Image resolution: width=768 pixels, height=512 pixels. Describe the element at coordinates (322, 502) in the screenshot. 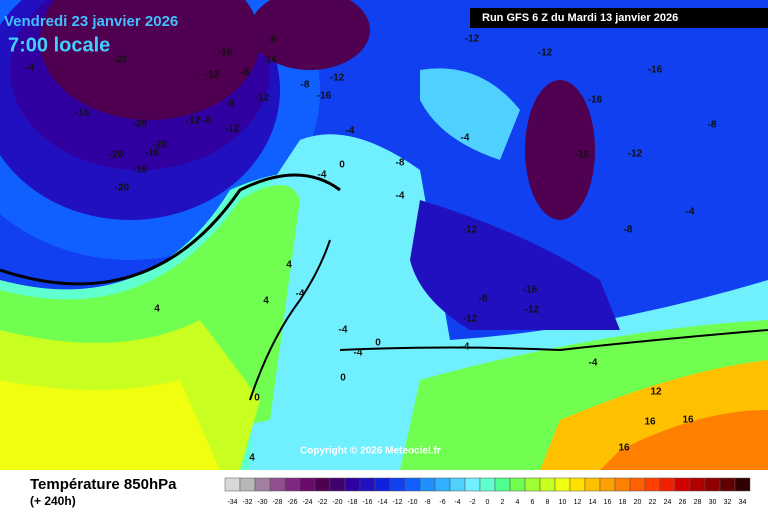

I see `legend-tick: -22` at that location.